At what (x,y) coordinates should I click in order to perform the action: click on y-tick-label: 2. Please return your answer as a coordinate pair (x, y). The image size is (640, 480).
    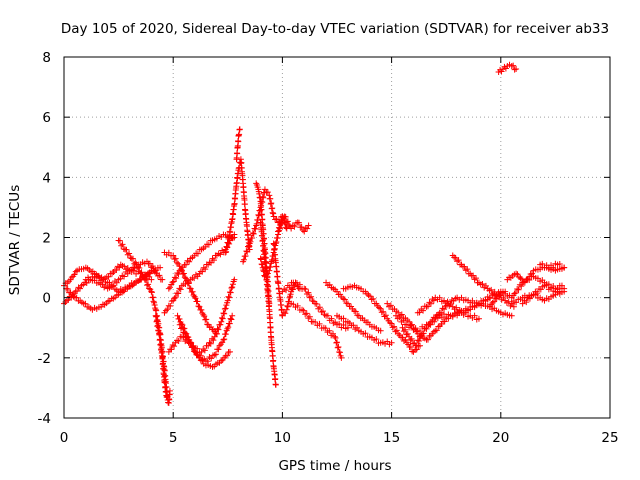
    Looking at the image, I should click on (46, 239).